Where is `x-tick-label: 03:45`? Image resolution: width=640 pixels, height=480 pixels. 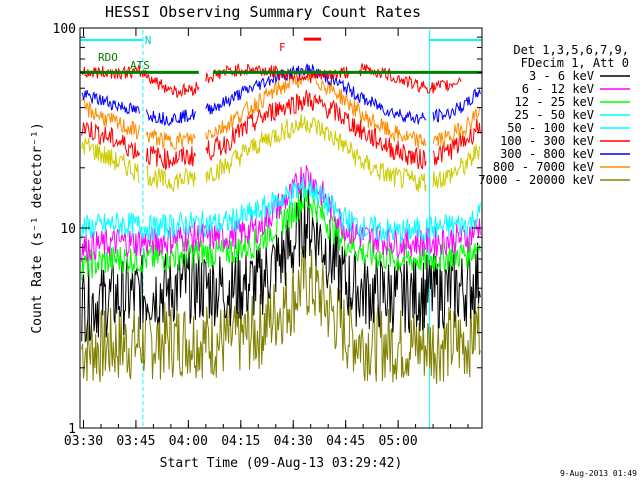
x-tick-label: 03:45 is located at coordinates (135, 441).